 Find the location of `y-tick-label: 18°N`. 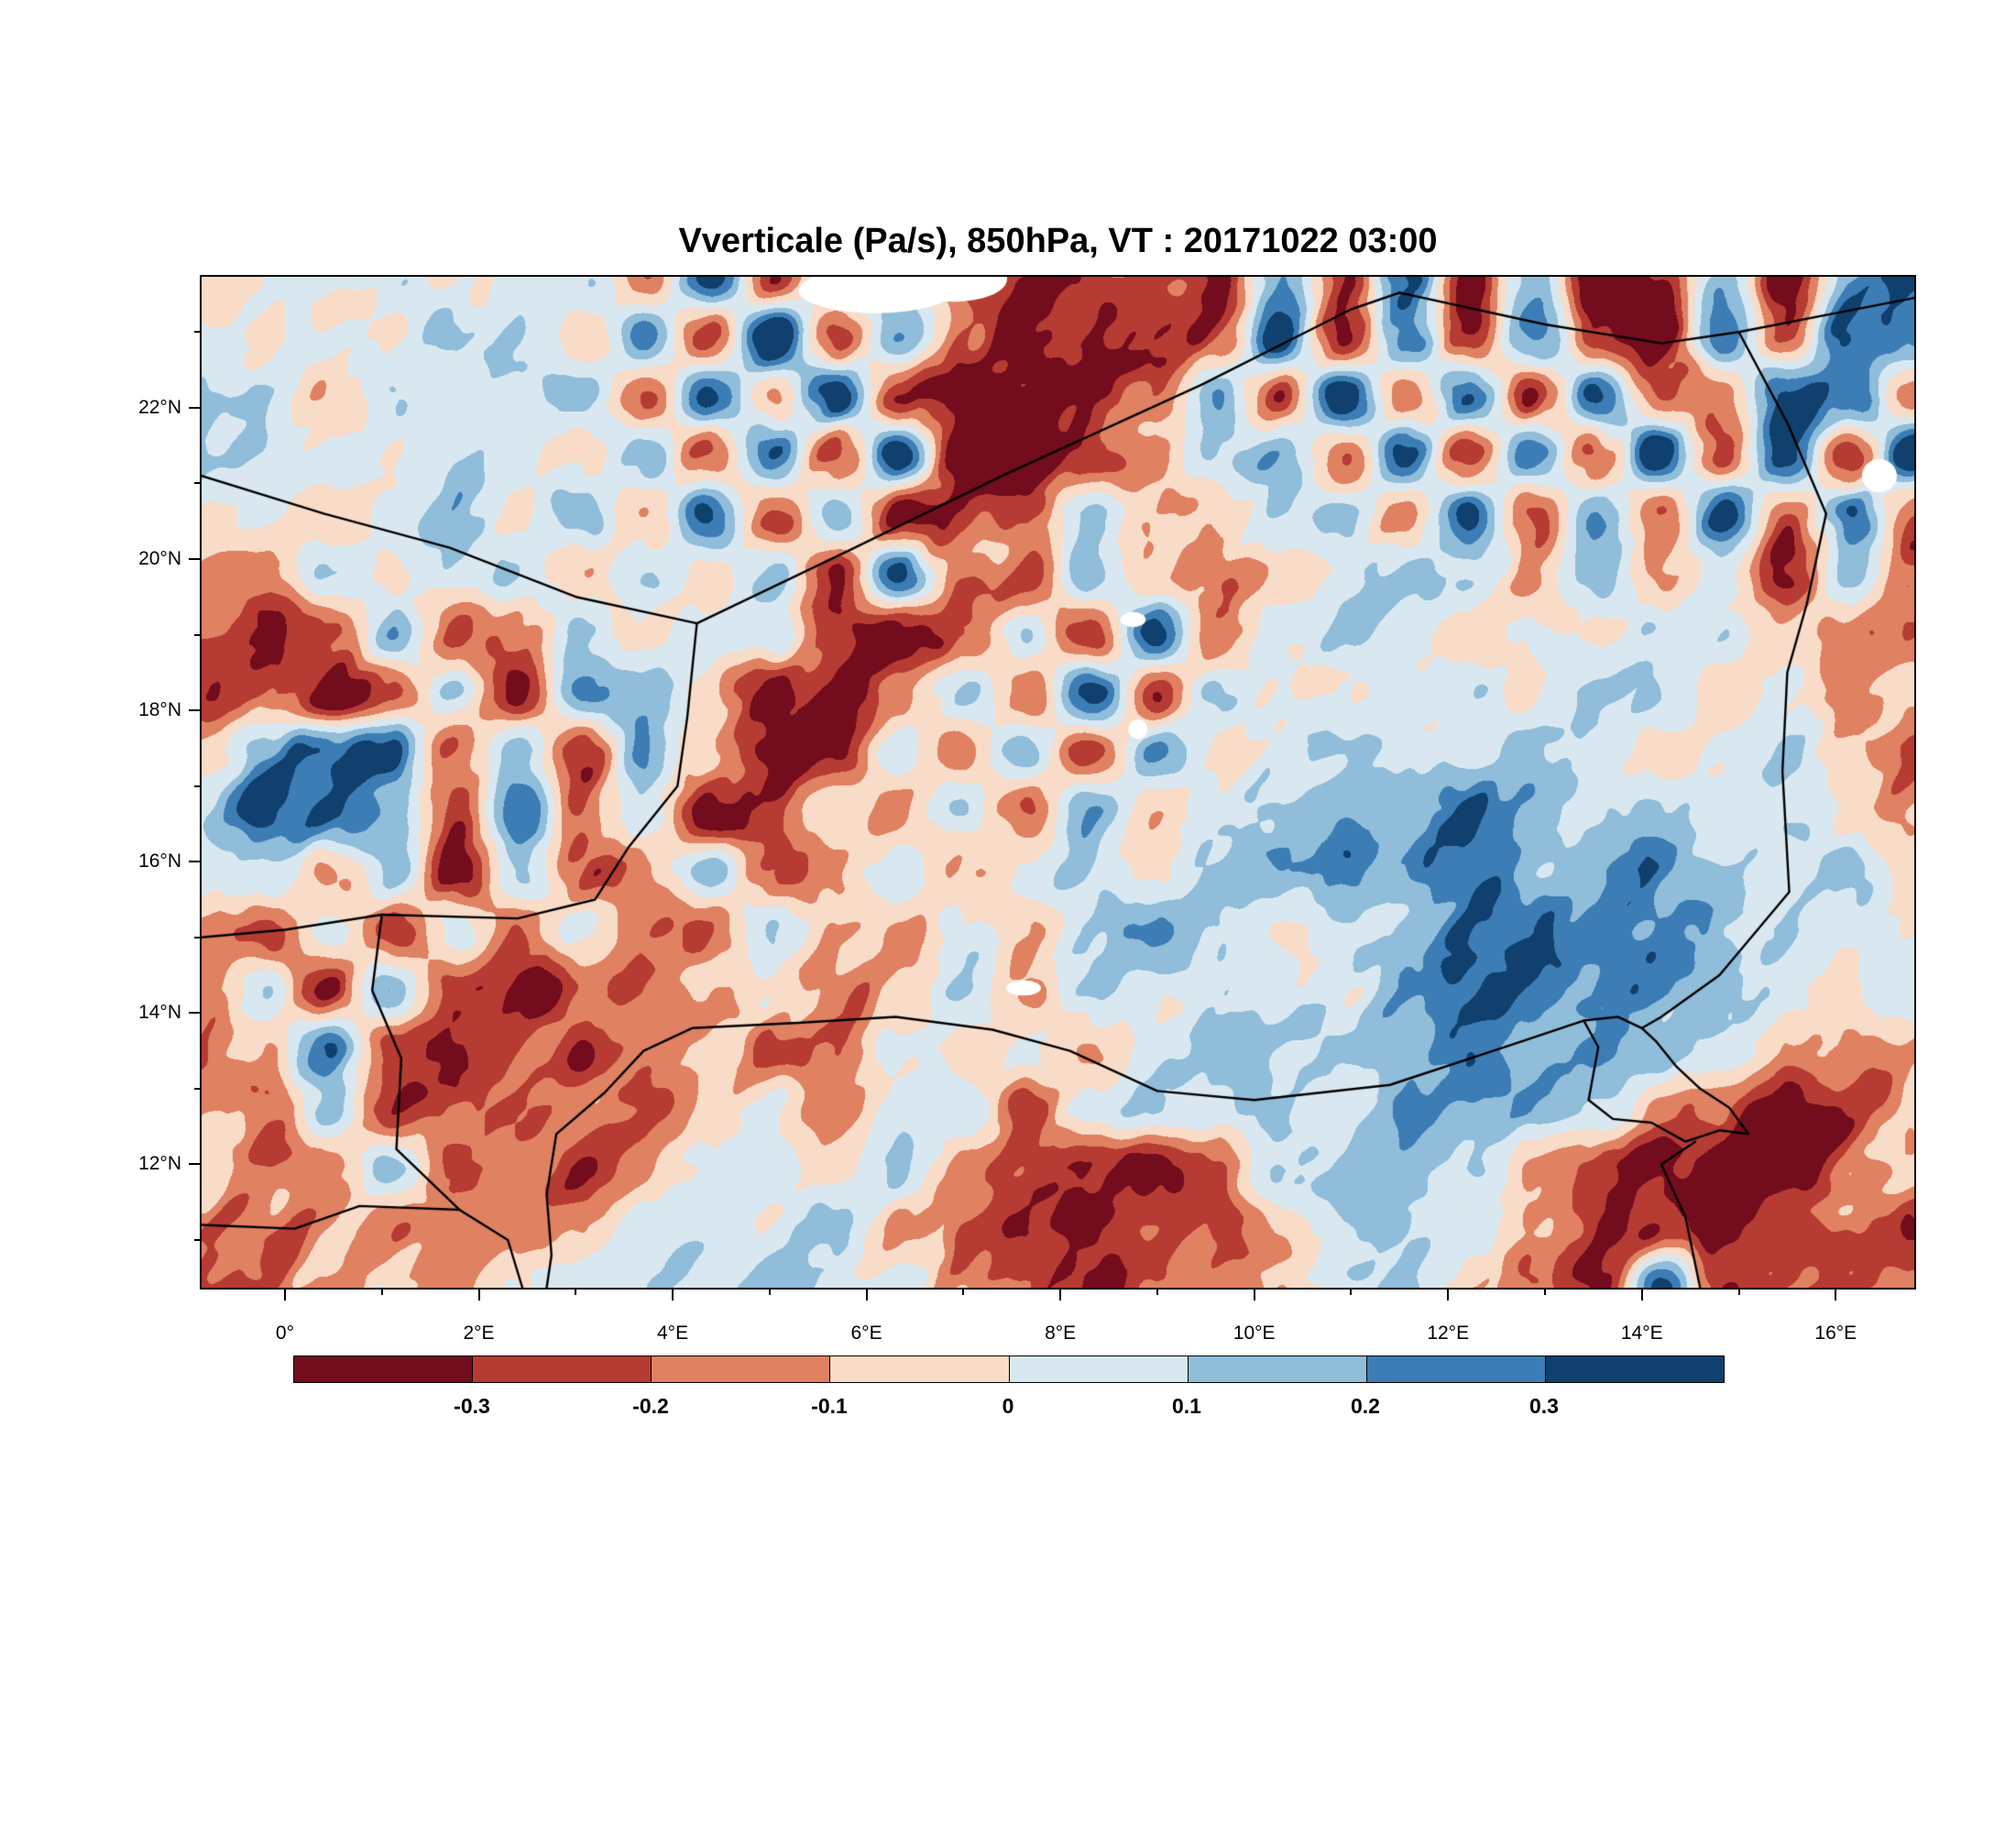

y-tick-label: 18°N is located at coordinates (159, 710).